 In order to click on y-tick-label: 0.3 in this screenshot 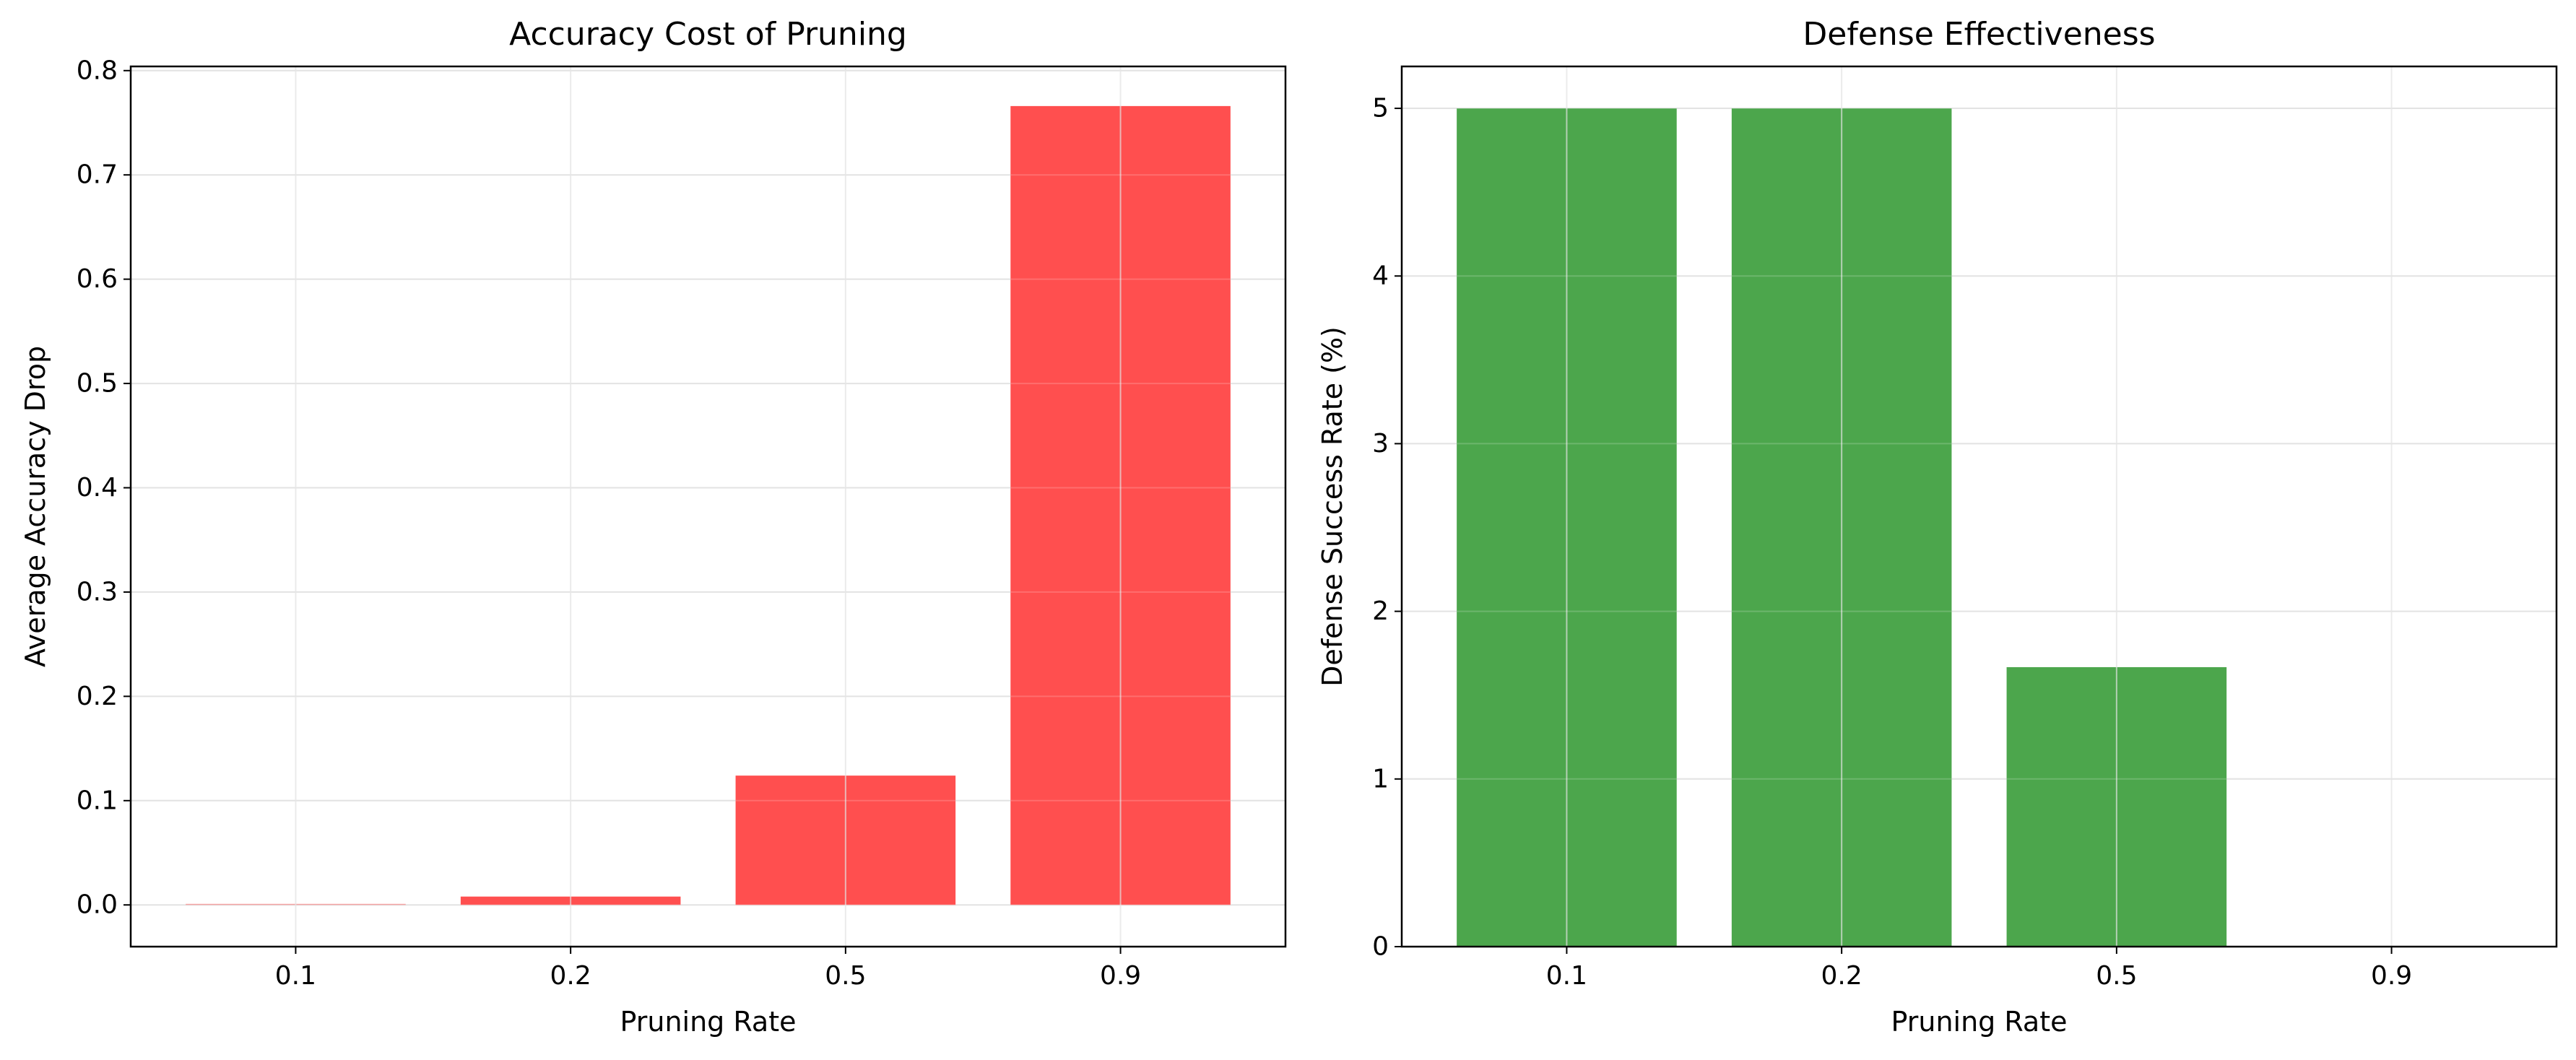, I will do `click(97, 592)`.